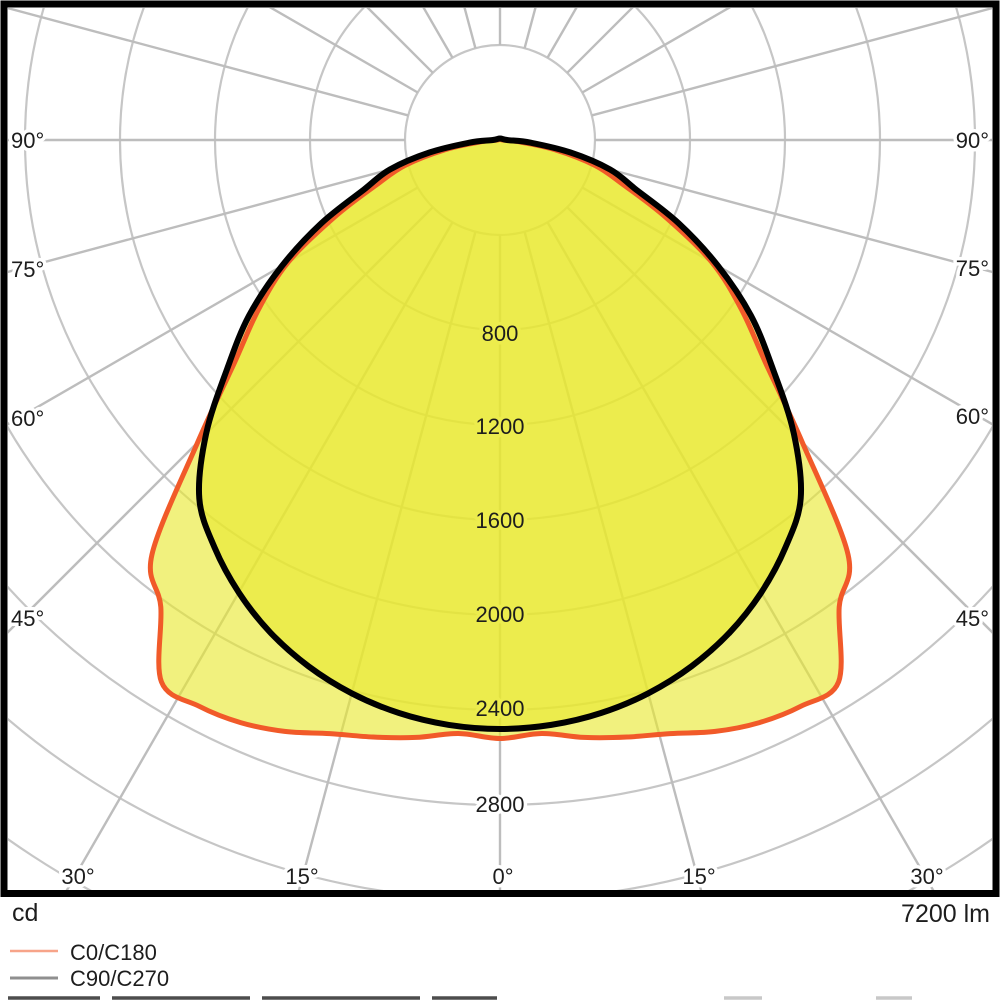  Describe the element at coordinates (113, 952) in the screenshot. I see `legend-label-c0-c180: C0/C180` at that location.